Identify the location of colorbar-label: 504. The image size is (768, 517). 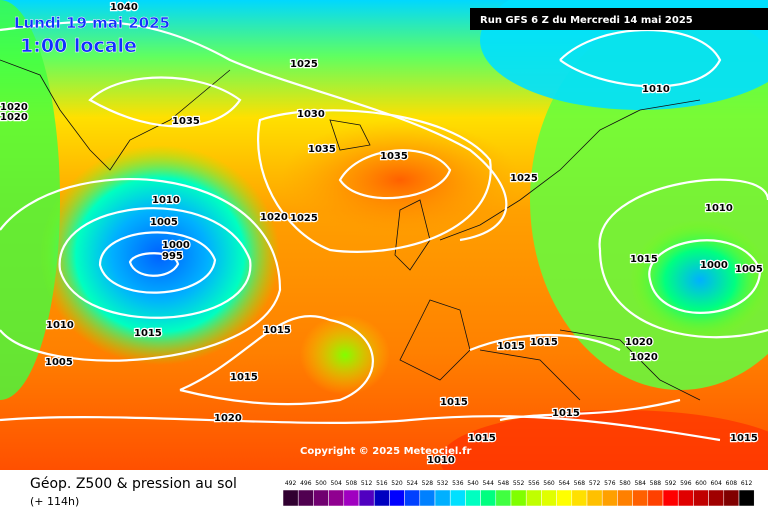
(336, 483).